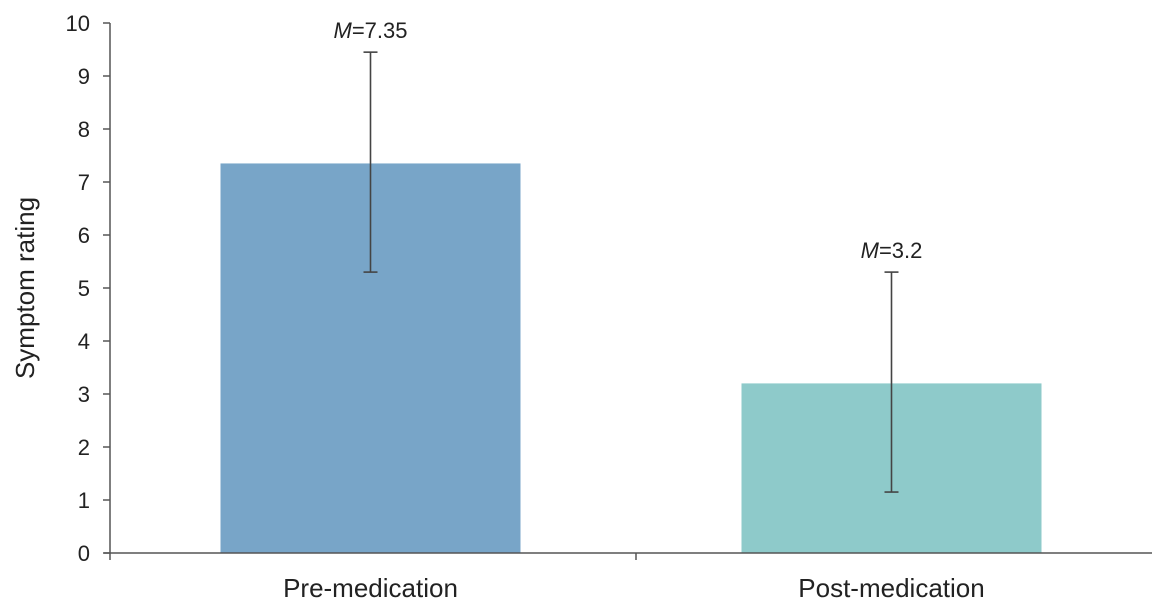  I want to click on data-label: M=7.35, so click(371, 30).